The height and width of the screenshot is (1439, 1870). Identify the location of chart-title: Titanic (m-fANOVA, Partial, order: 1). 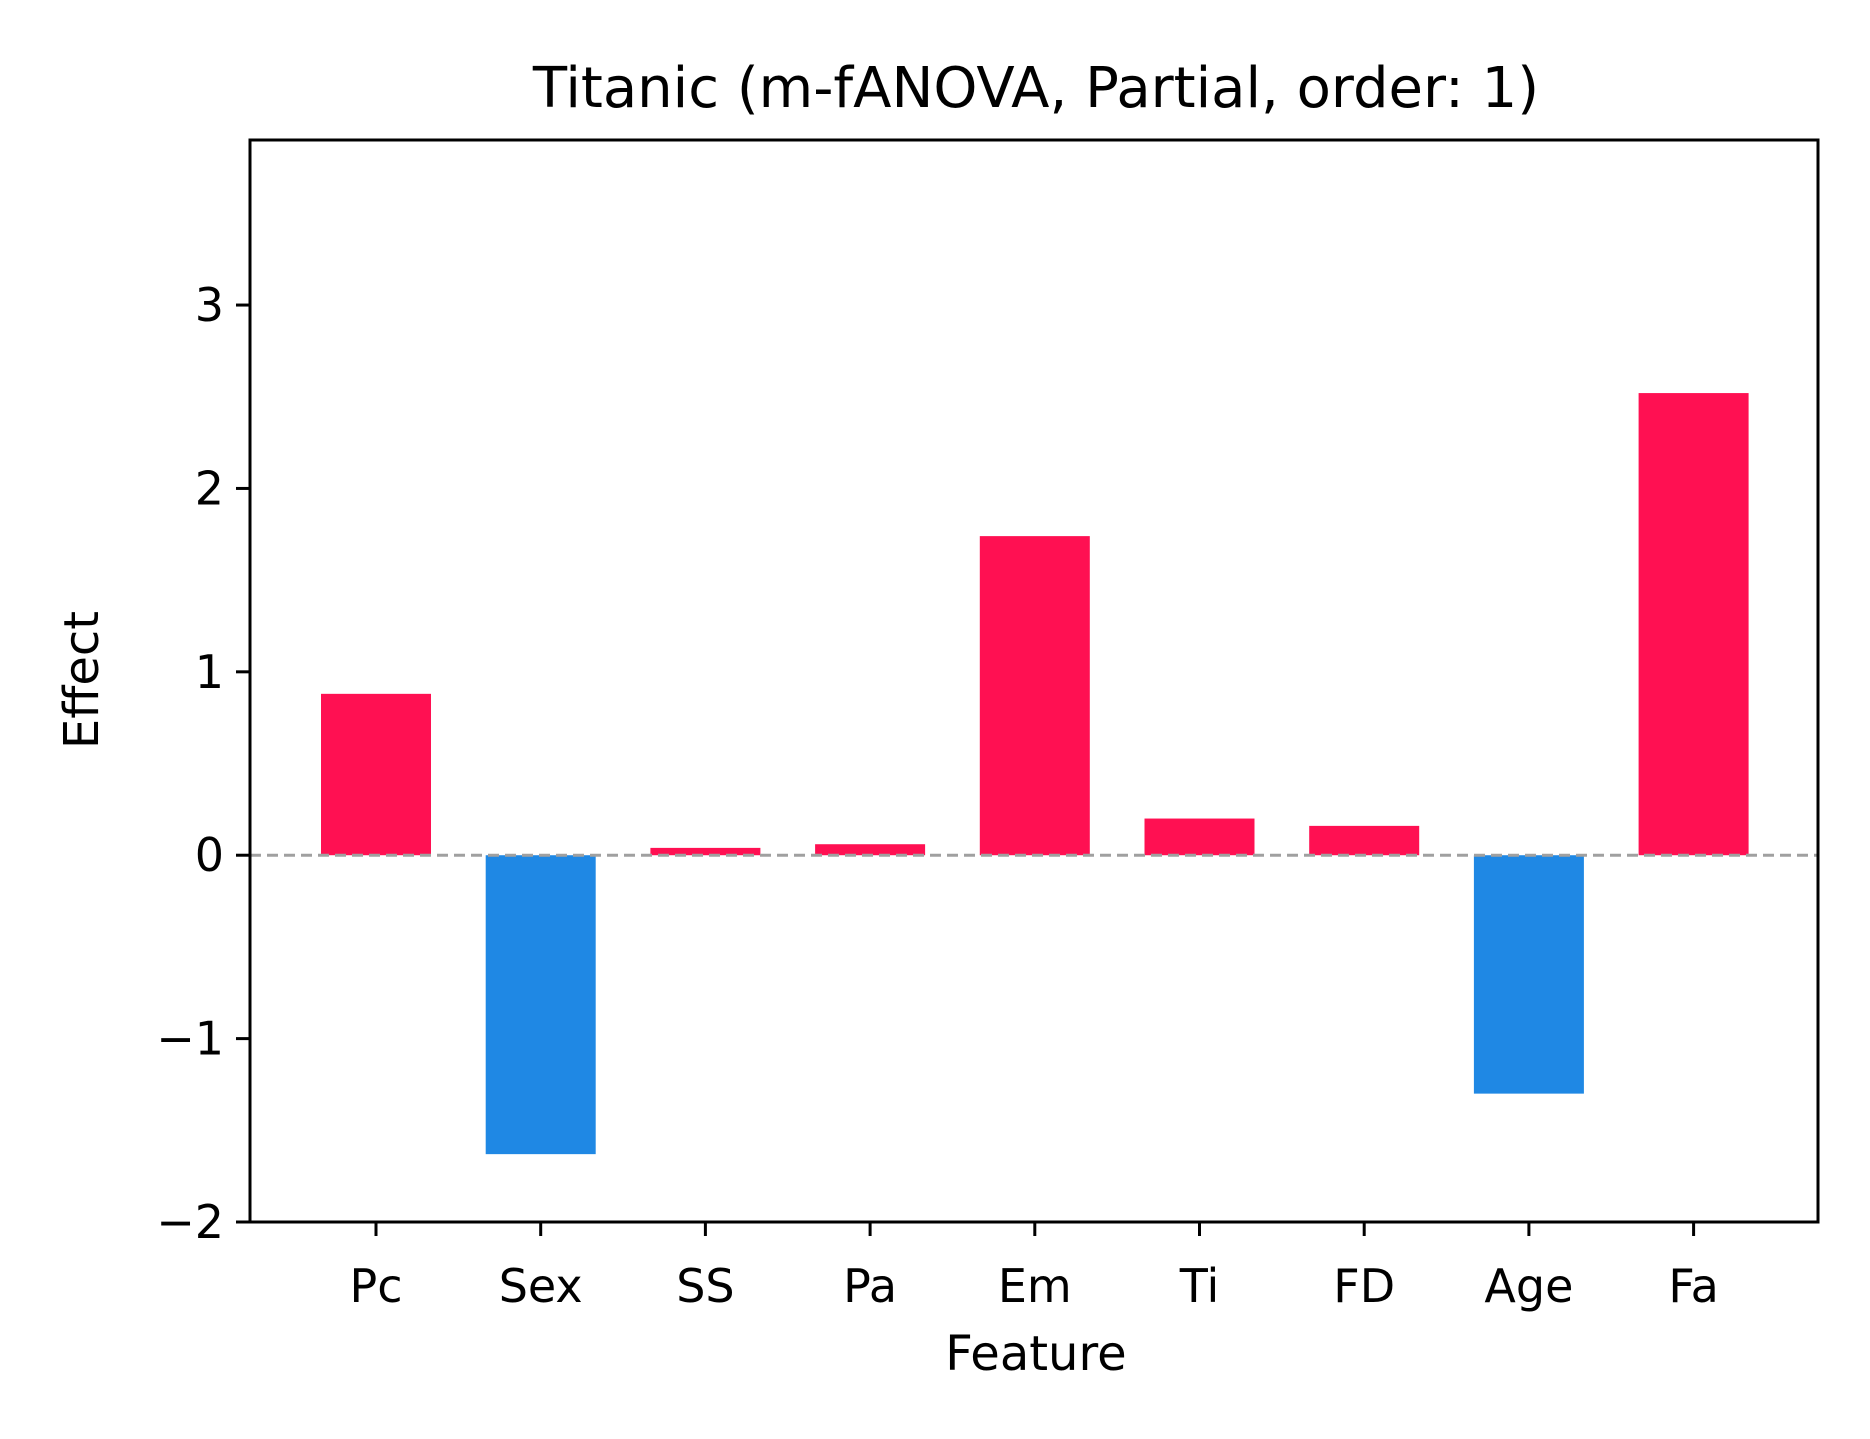
(1035, 88).